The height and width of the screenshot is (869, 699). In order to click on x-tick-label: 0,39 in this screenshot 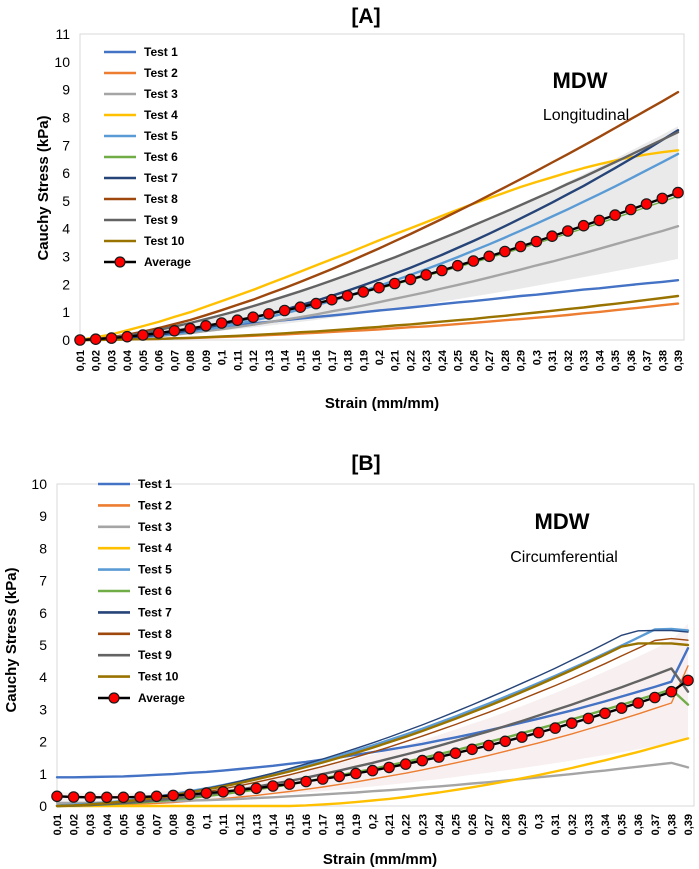, I will do `click(689, 824)`.